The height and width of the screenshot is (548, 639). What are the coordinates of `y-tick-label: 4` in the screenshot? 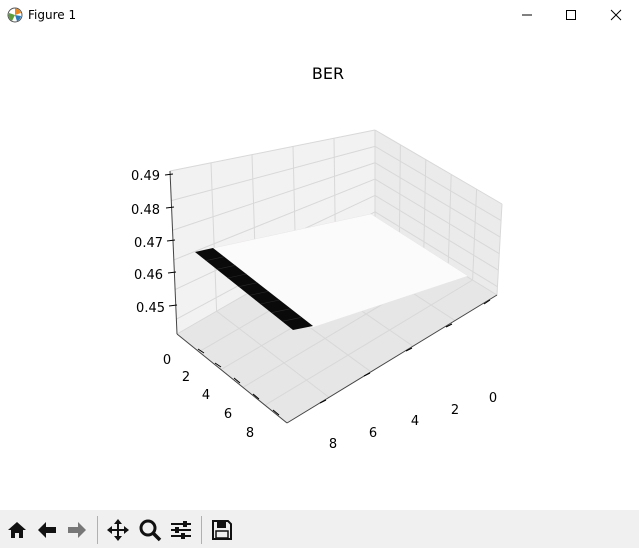 It's located at (206, 395).